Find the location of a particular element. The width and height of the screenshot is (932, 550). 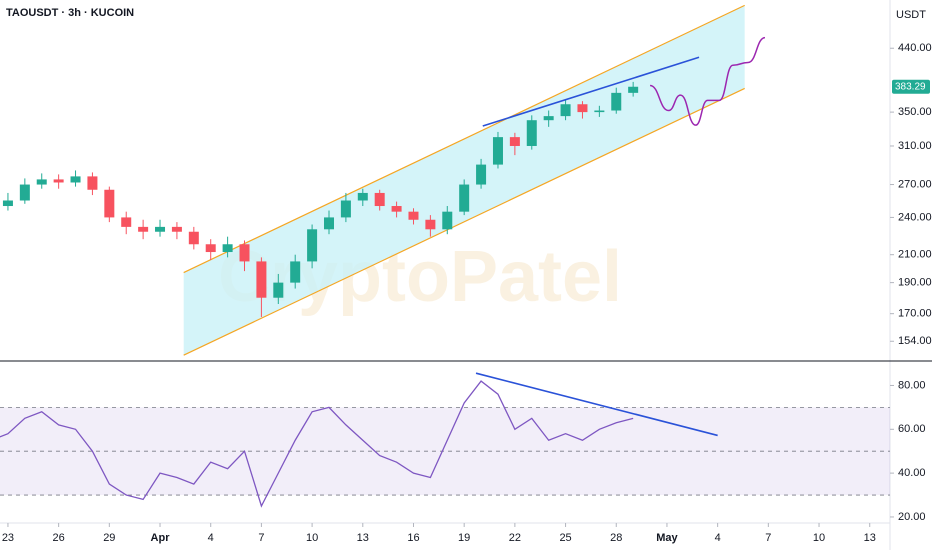

y-tick-label: 60.00 is located at coordinates (912, 429).